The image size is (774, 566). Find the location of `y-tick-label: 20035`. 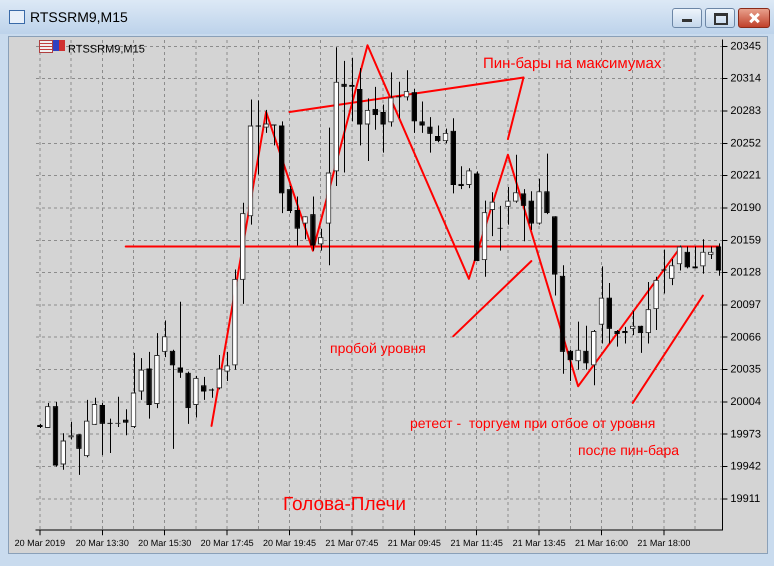

y-tick-label: 20035 is located at coordinates (746, 370).